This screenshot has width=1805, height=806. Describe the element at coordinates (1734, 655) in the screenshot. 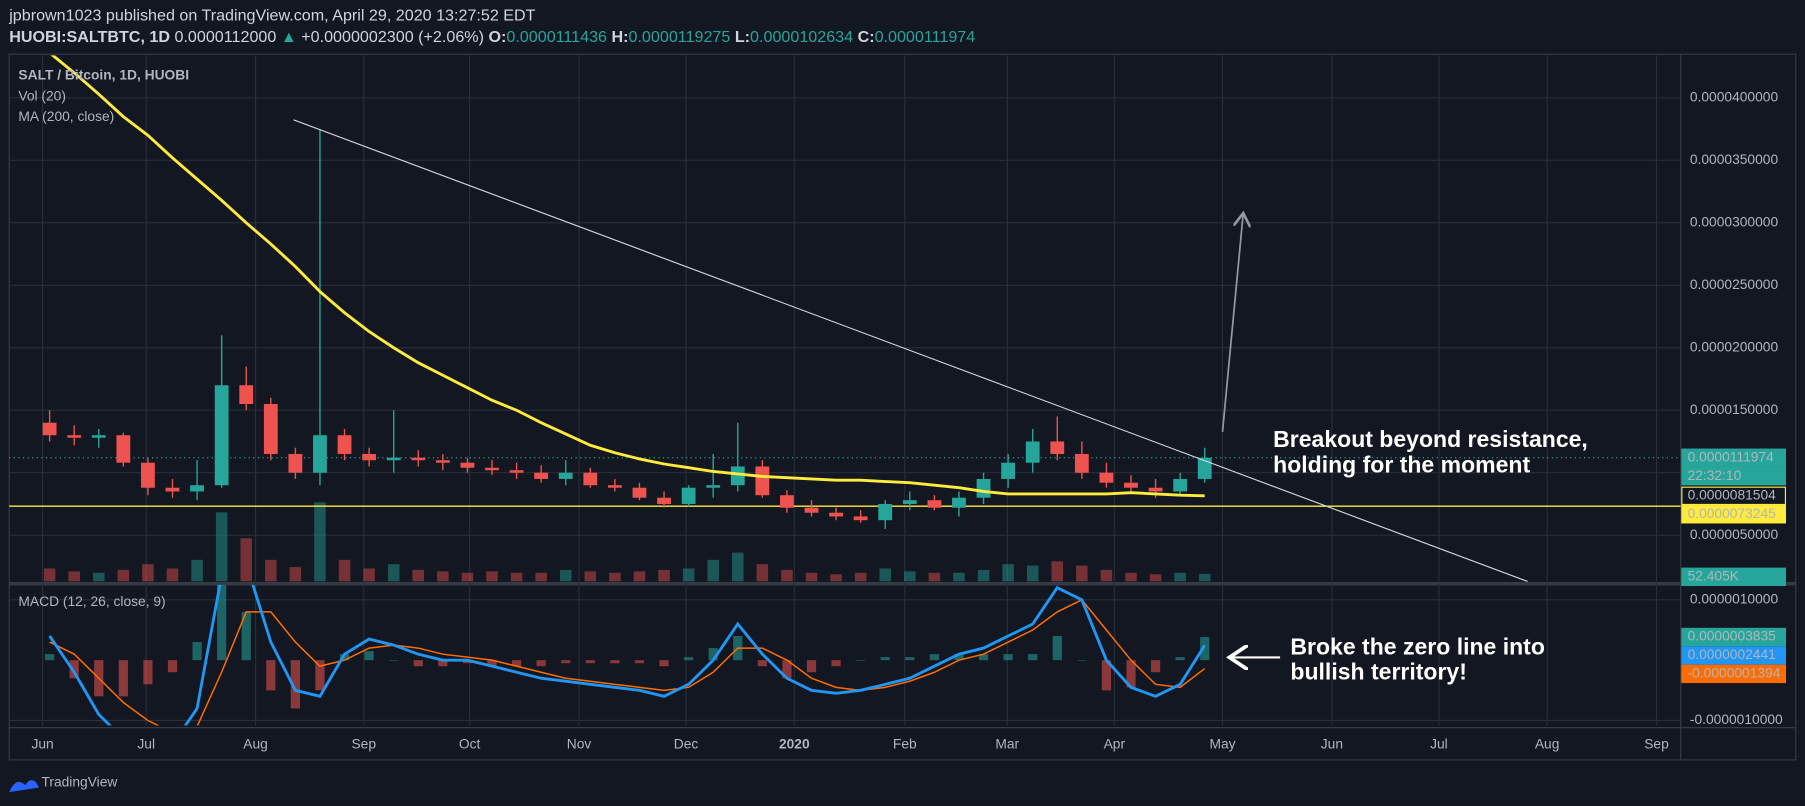

I see `macd-label-bg` at that location.